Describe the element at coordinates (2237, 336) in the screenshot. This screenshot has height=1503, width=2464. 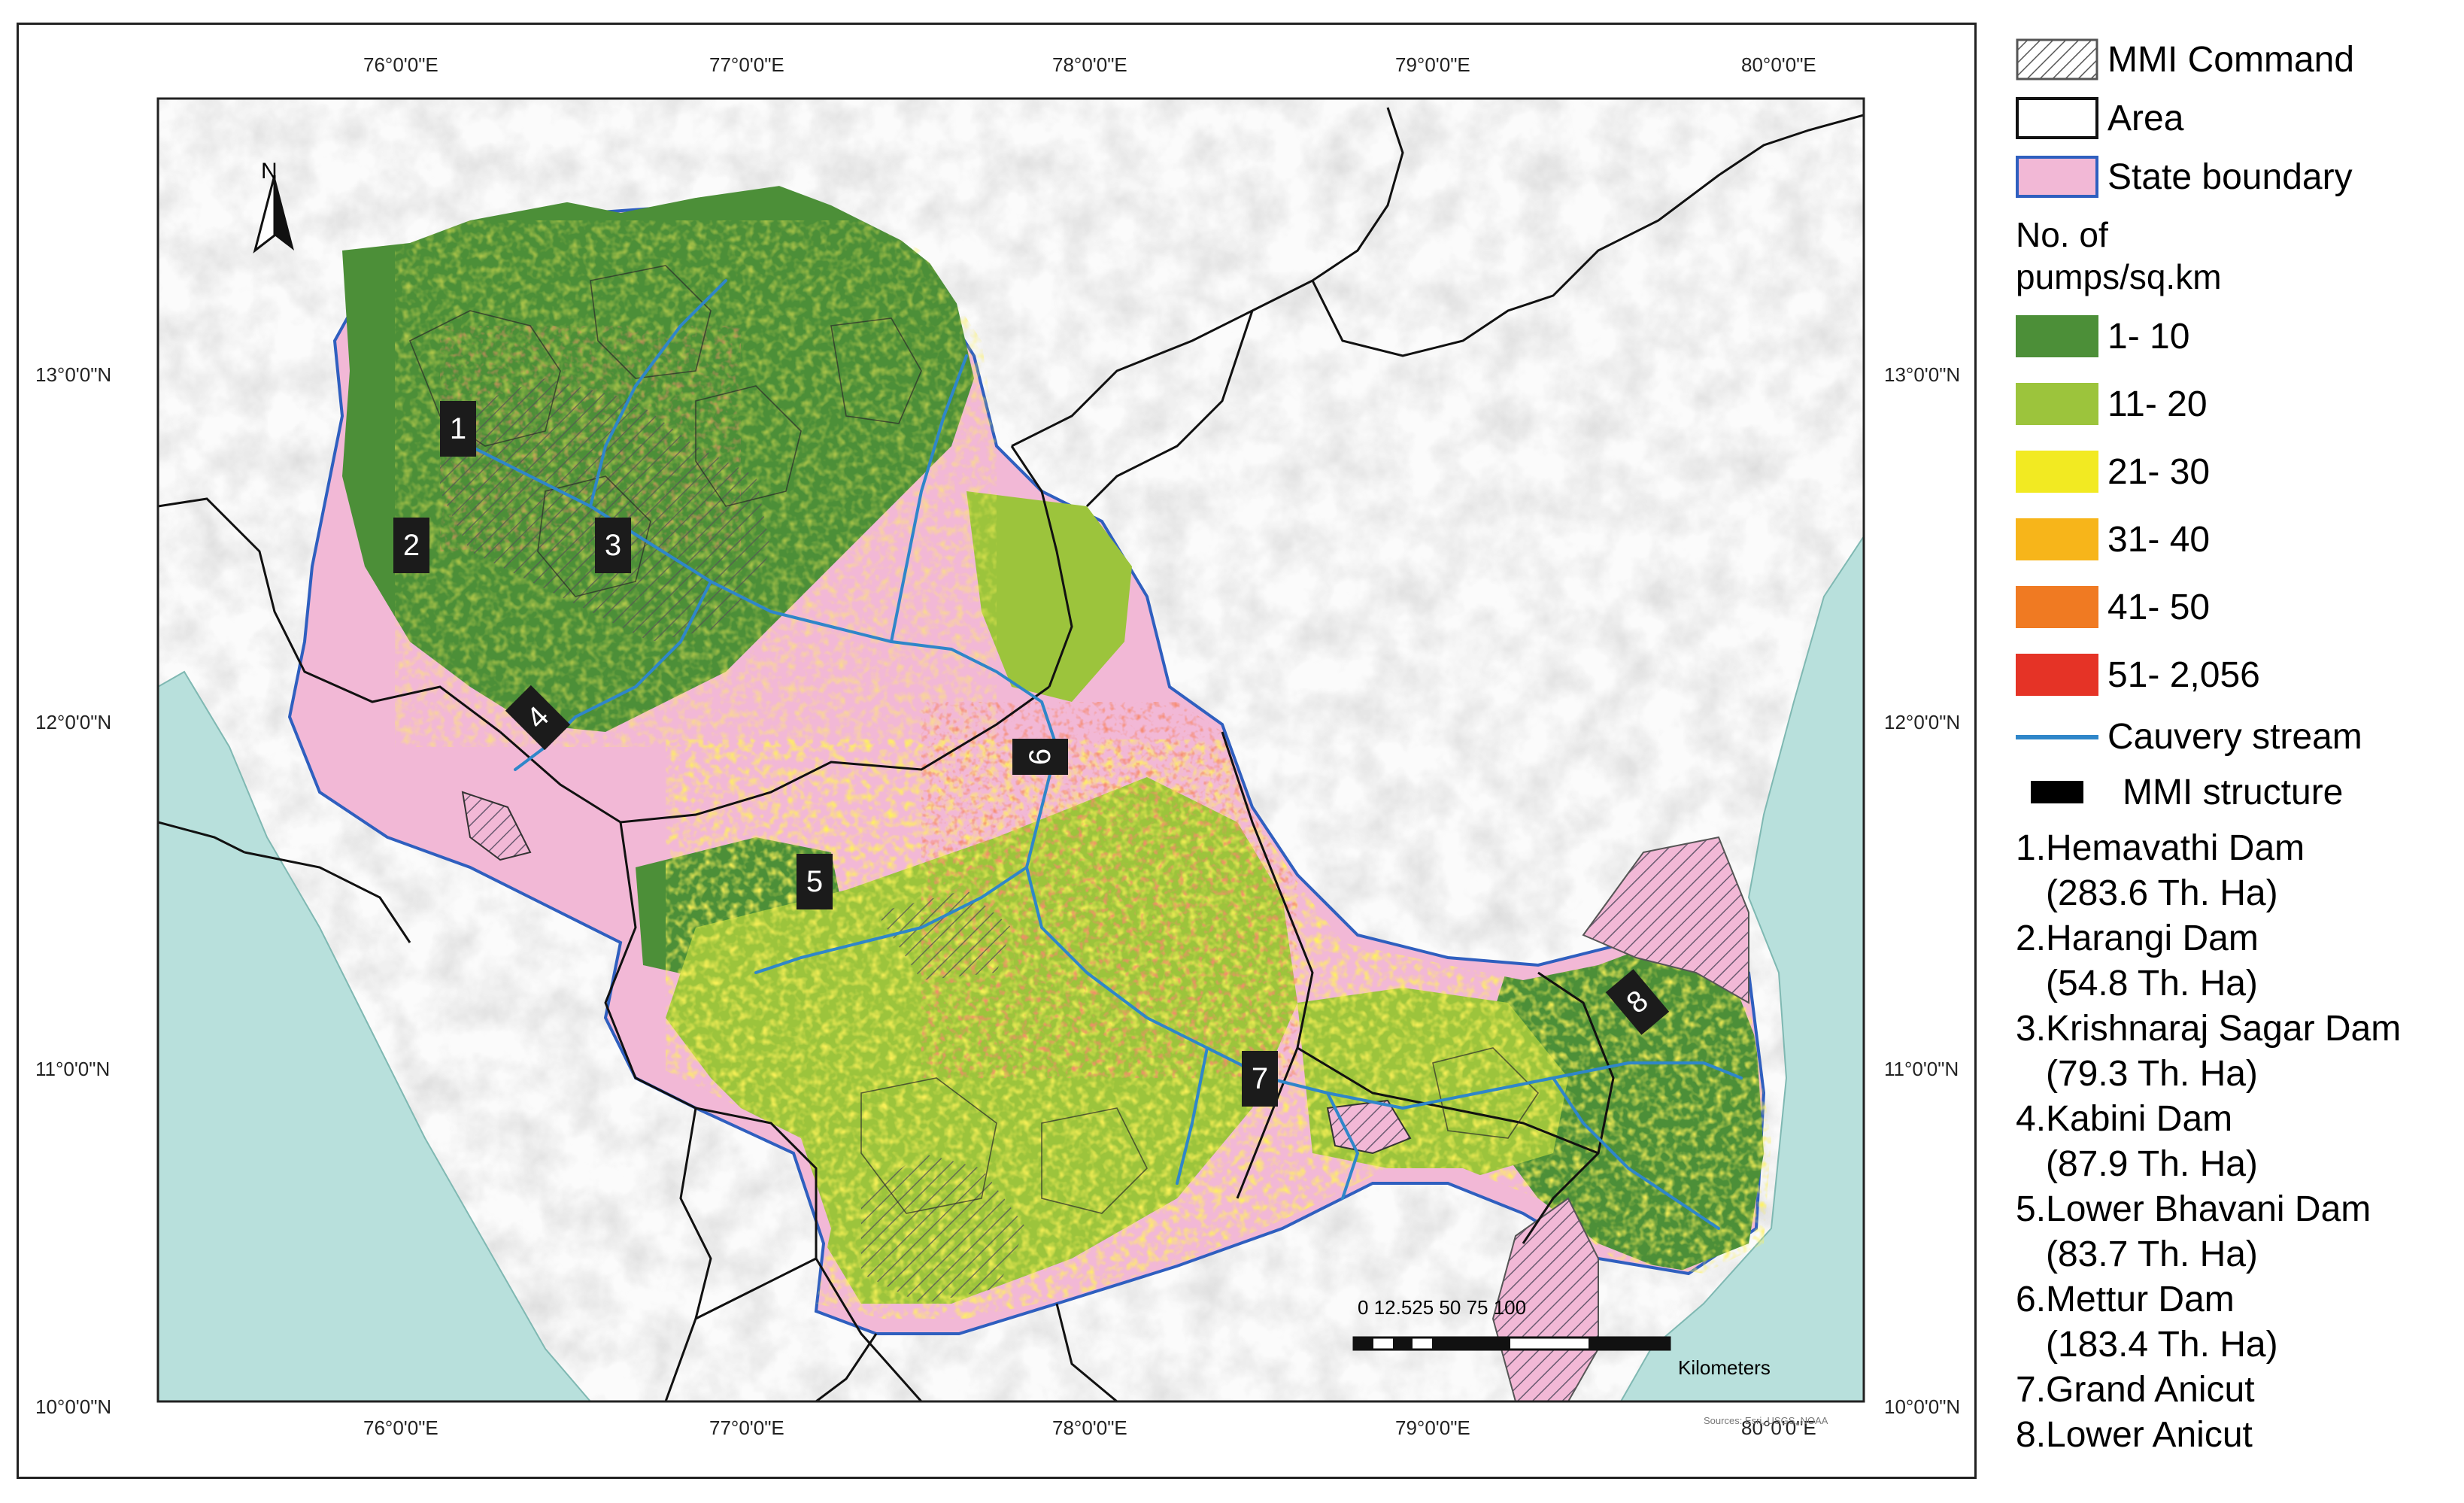
I see `legend-class-1: 1- 10` at that location.